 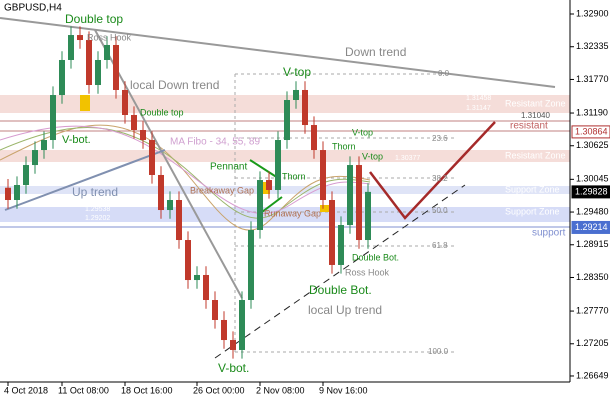 What do you see at coordinates (440, 138) in the screenshot?
I see `annotation: 23.6` at bounding box center [440, 138].